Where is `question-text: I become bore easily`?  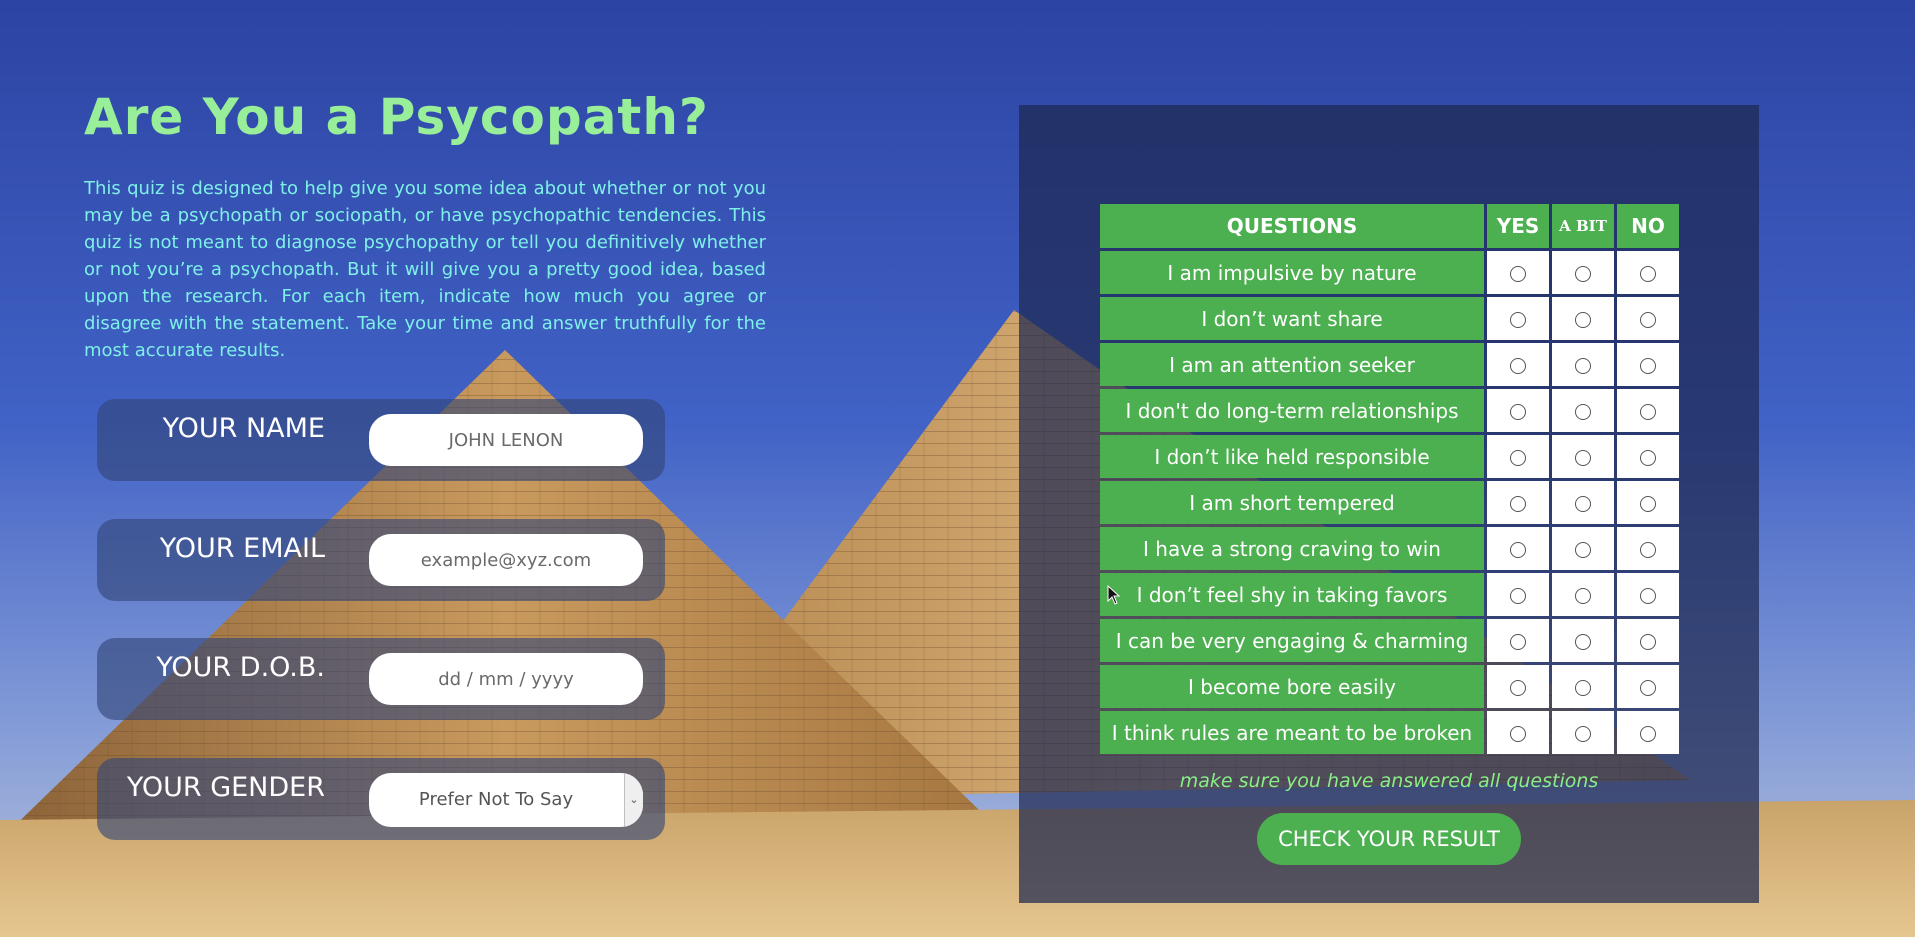
question-text: I become bore easily is located at coordinates (1292, 686).